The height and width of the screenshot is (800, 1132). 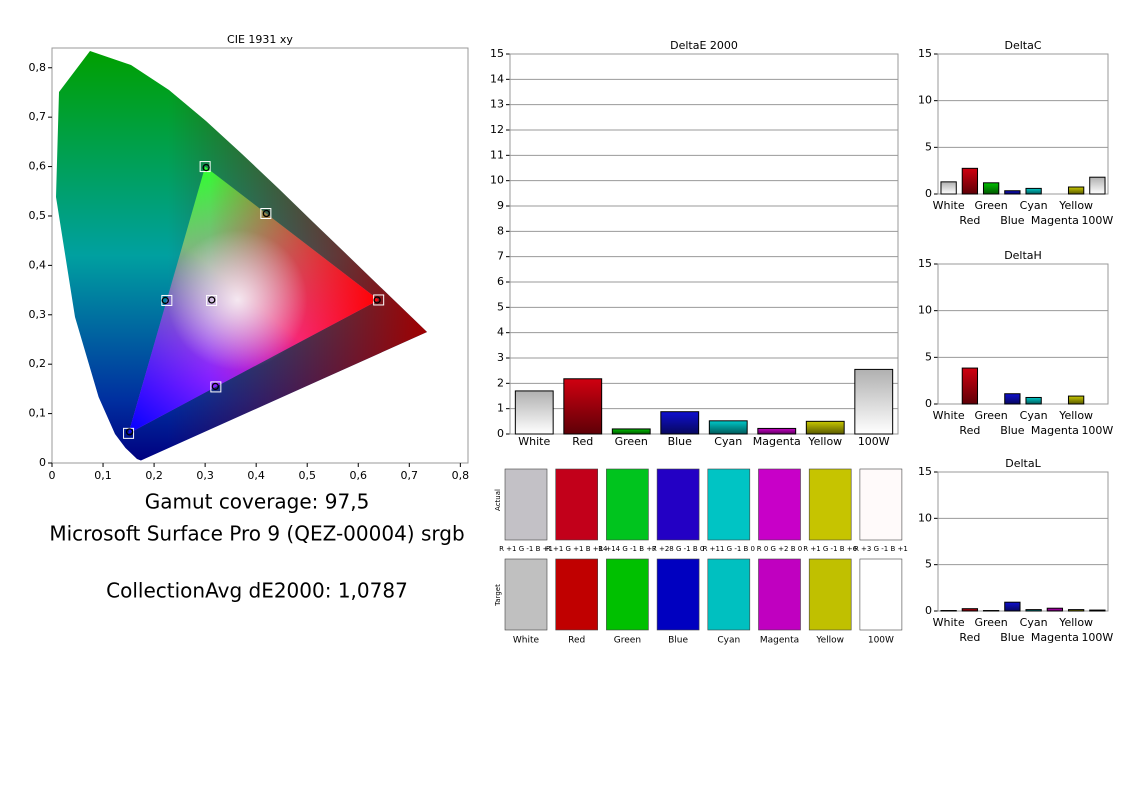 What do you see at coordinates (38, 67) in the screenshot?
I see `y-tick-label: 0,8` at bounding box center [38, 67].